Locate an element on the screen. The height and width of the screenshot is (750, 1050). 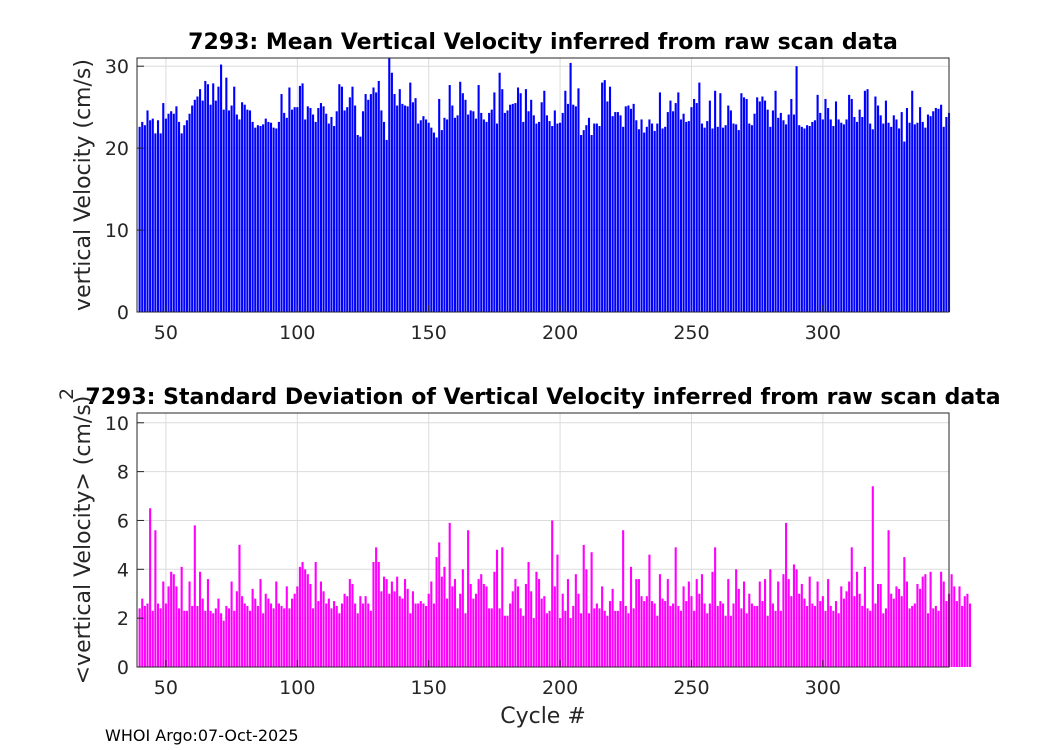
x-tick-label: 150 is located at coordinates (429, 688).